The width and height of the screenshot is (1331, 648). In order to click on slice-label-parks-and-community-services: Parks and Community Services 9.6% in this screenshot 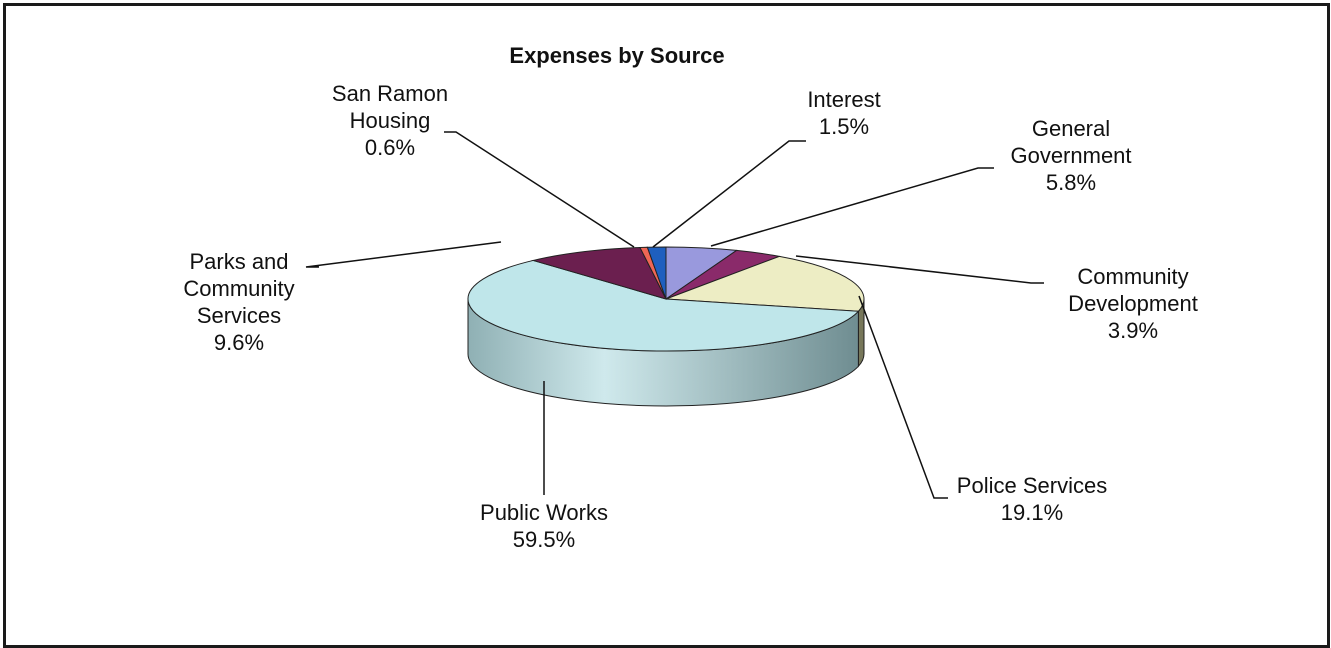, I will do `click(238, 302)`.